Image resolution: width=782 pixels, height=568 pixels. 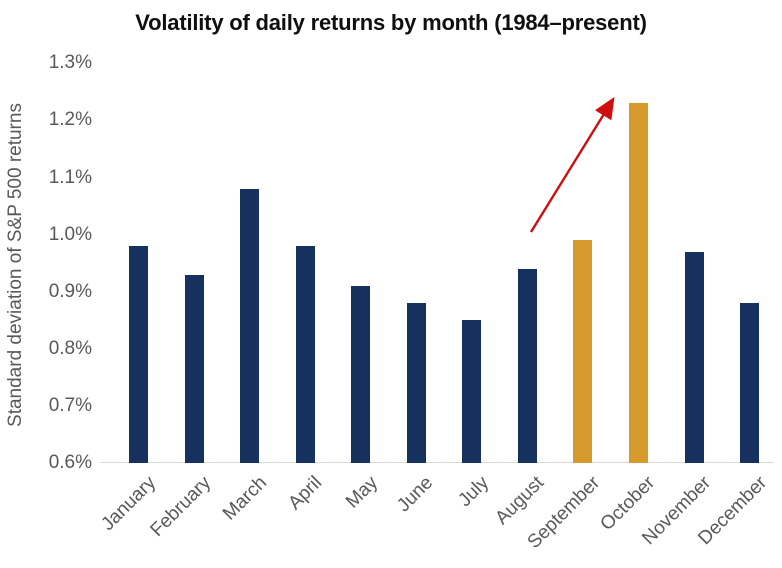 I want to click on bar-february, so click(x=194, y=368).